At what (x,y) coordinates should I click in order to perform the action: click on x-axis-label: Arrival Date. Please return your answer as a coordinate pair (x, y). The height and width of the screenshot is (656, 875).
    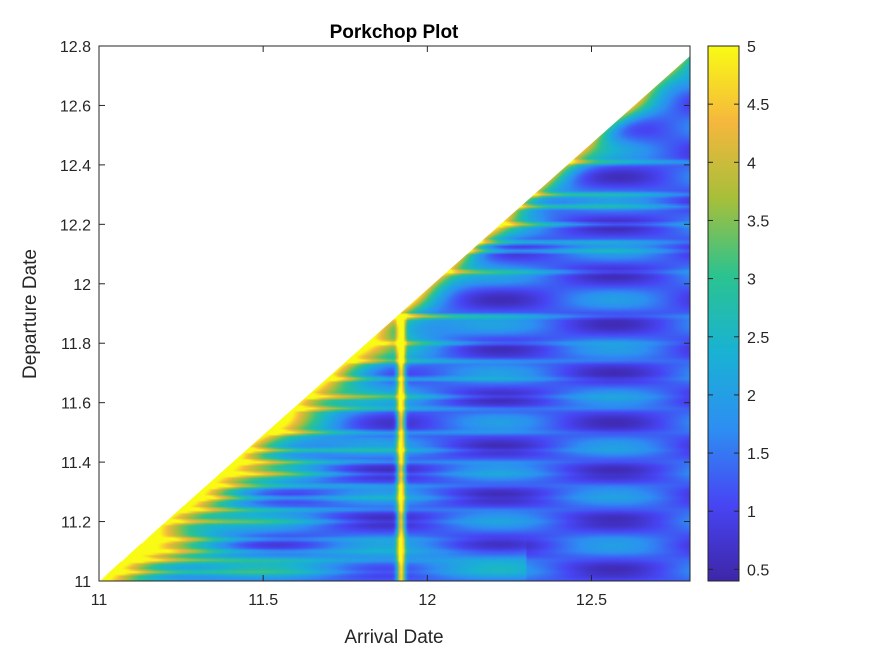
    Looking at the image, I should click on (393, 637).